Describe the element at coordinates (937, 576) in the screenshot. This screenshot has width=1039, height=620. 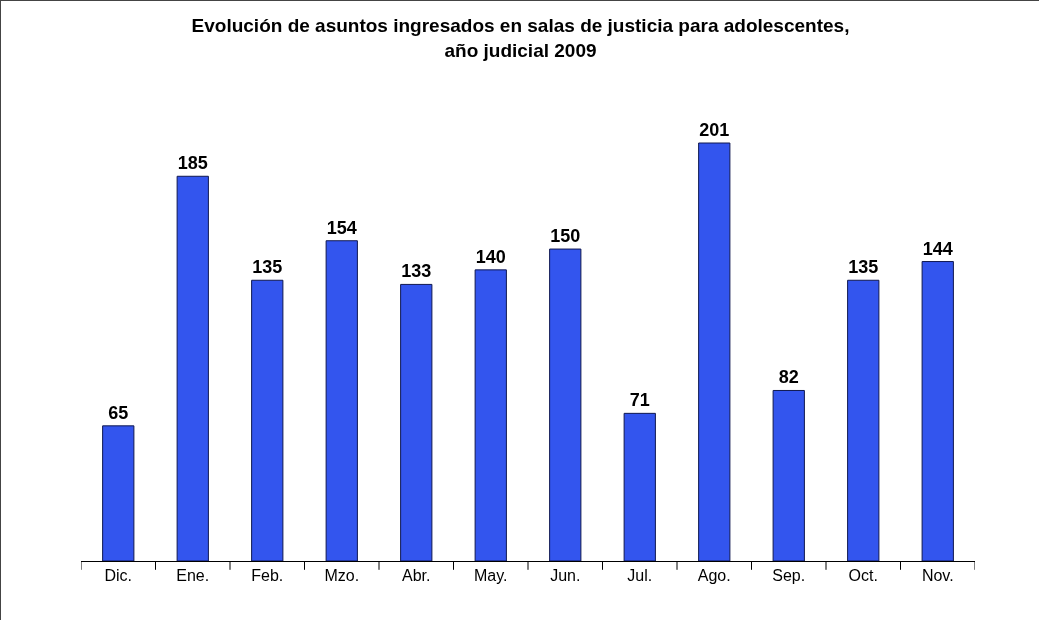
I see `x-tick-label: Nov.` at that location.